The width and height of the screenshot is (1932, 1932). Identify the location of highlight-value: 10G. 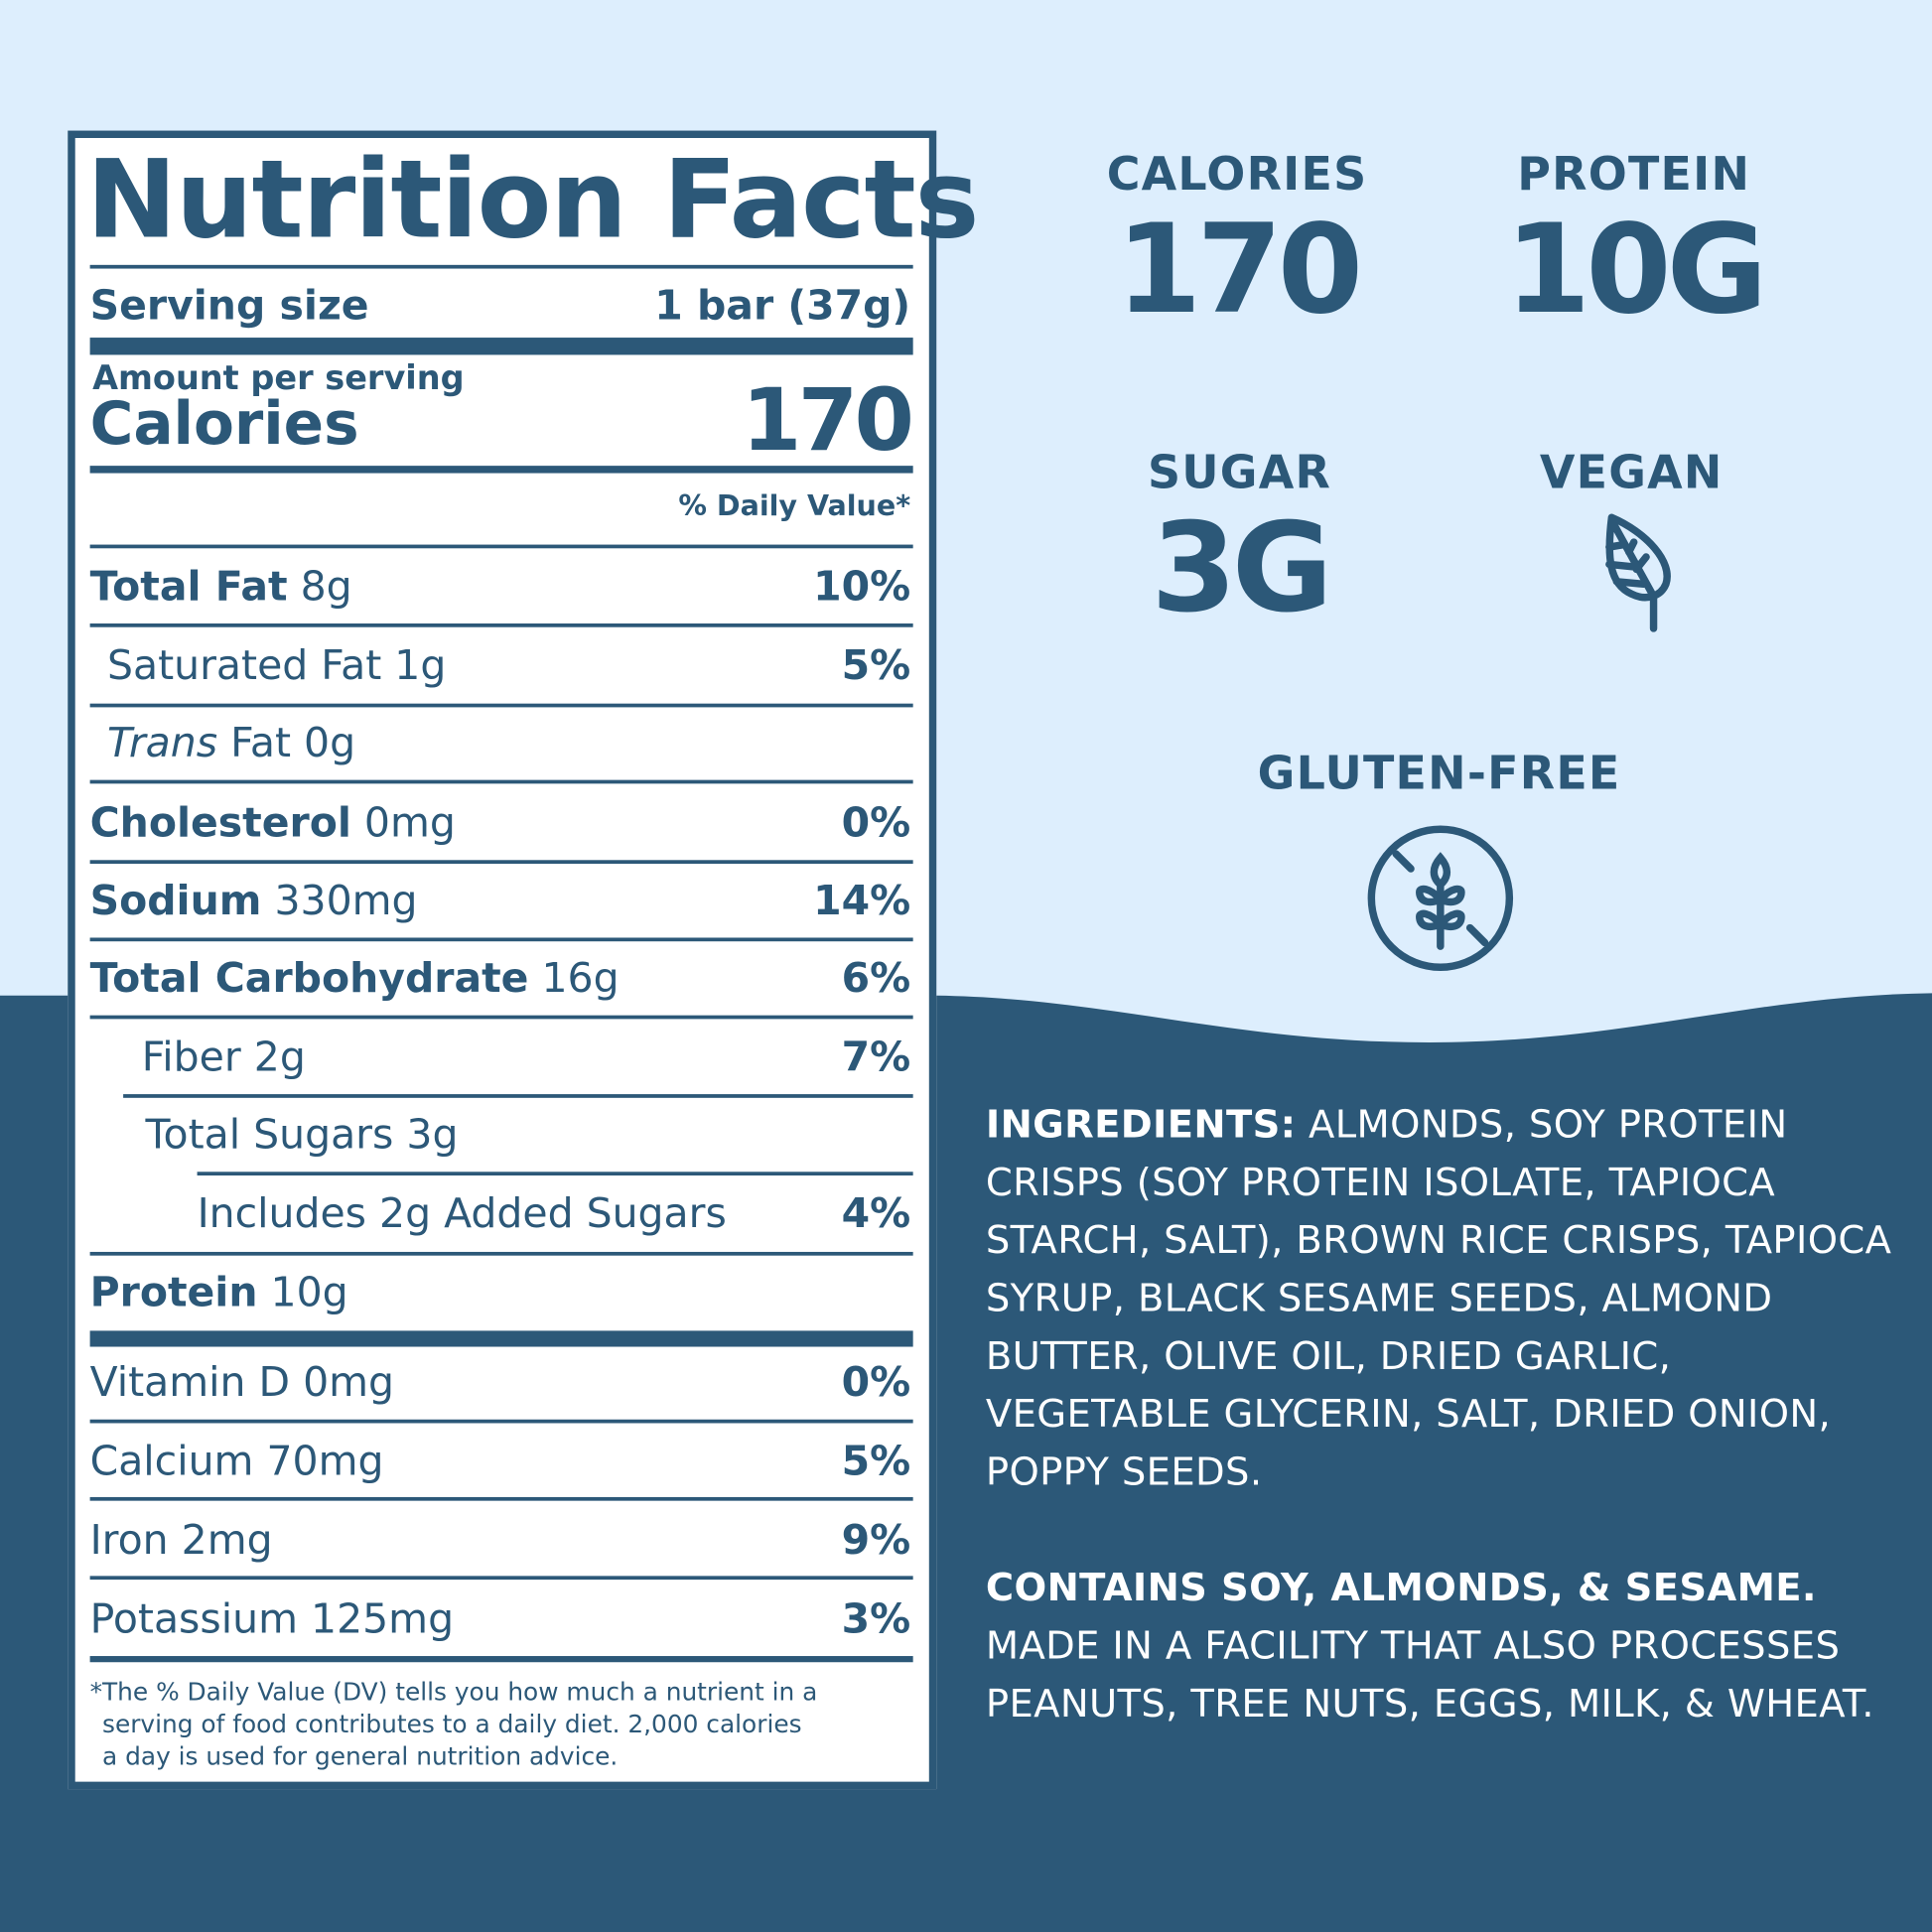
(1636, 269).